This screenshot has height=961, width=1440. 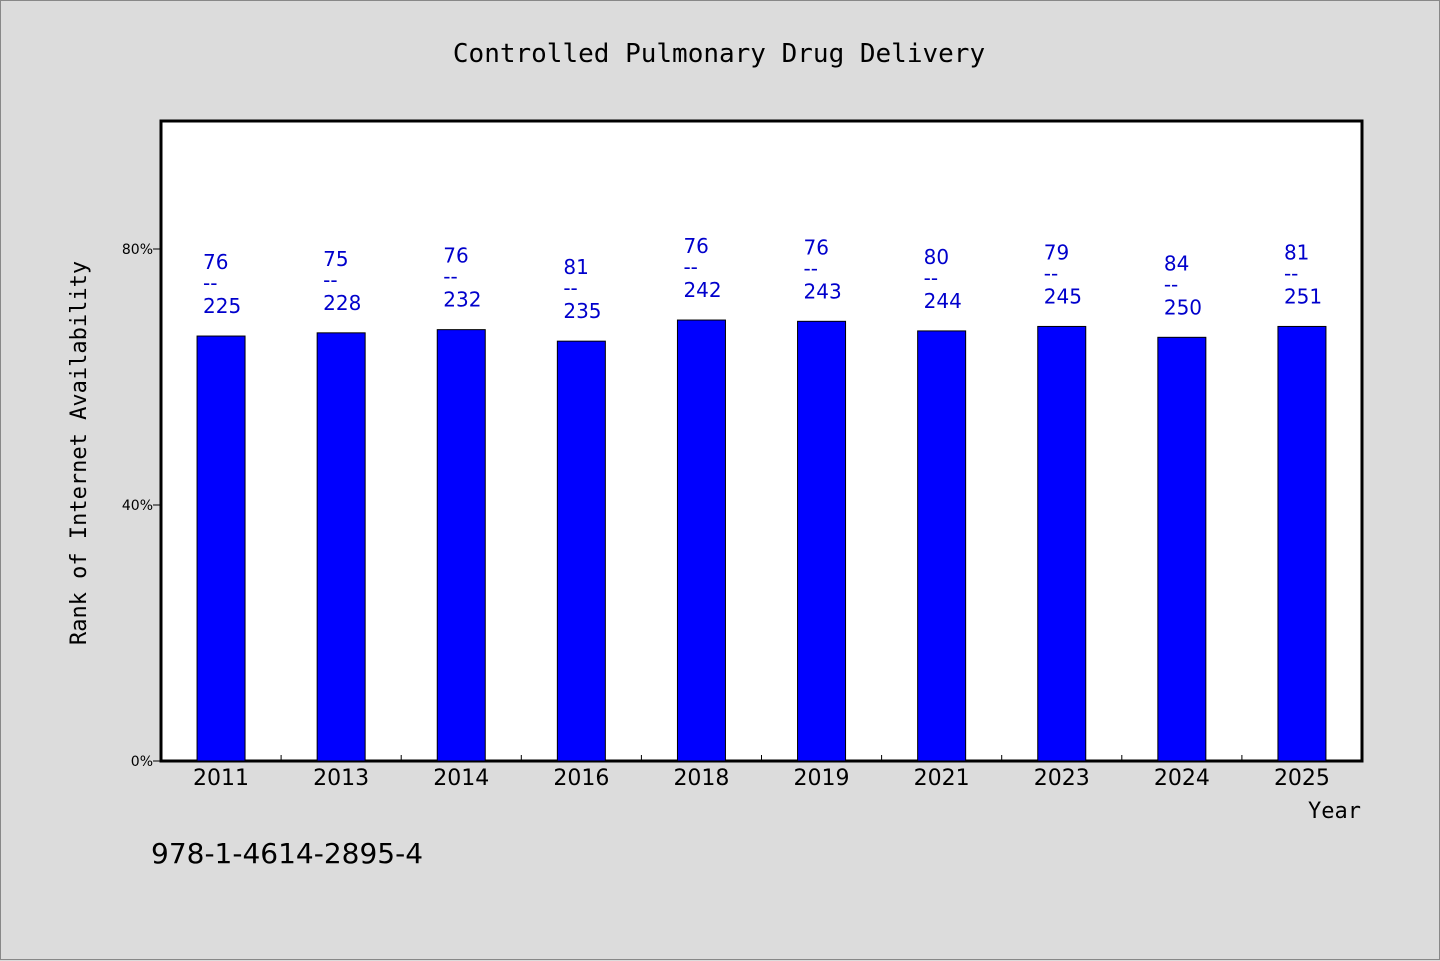 What do you see at coordinates (462, 300) in the screenshot?
I see `data-label-bottom: 232` at bounding box center [462, 300].